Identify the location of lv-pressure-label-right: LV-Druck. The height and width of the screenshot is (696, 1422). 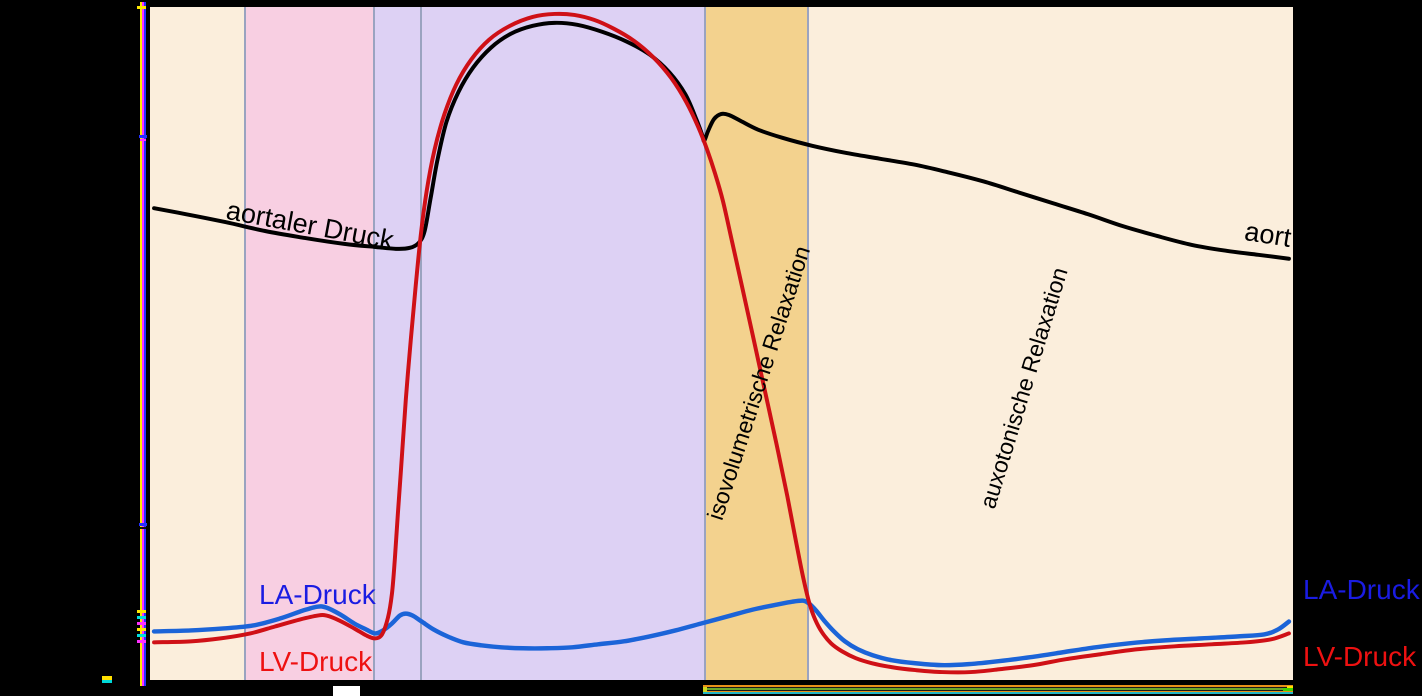
(1360, 656).